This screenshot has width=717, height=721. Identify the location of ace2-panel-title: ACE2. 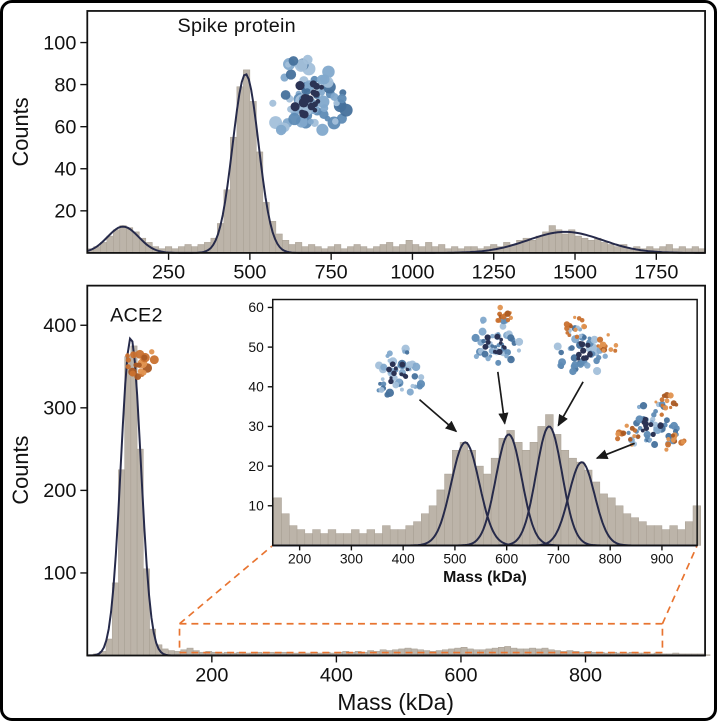
(136, 315).